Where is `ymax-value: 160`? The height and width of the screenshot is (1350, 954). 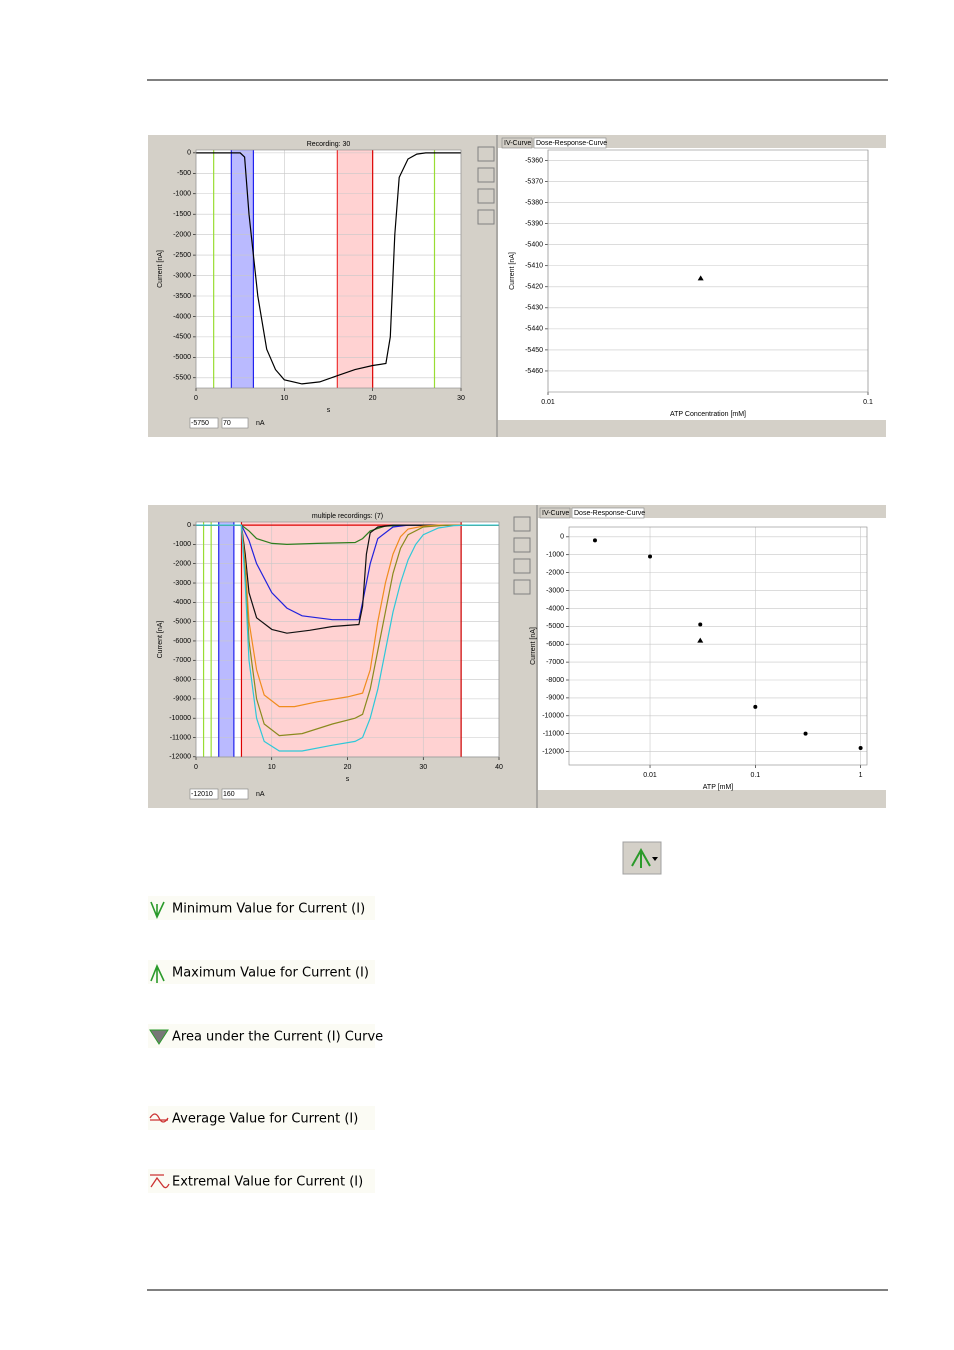
ymax-value: 160 is located at coordinates (229, 794).